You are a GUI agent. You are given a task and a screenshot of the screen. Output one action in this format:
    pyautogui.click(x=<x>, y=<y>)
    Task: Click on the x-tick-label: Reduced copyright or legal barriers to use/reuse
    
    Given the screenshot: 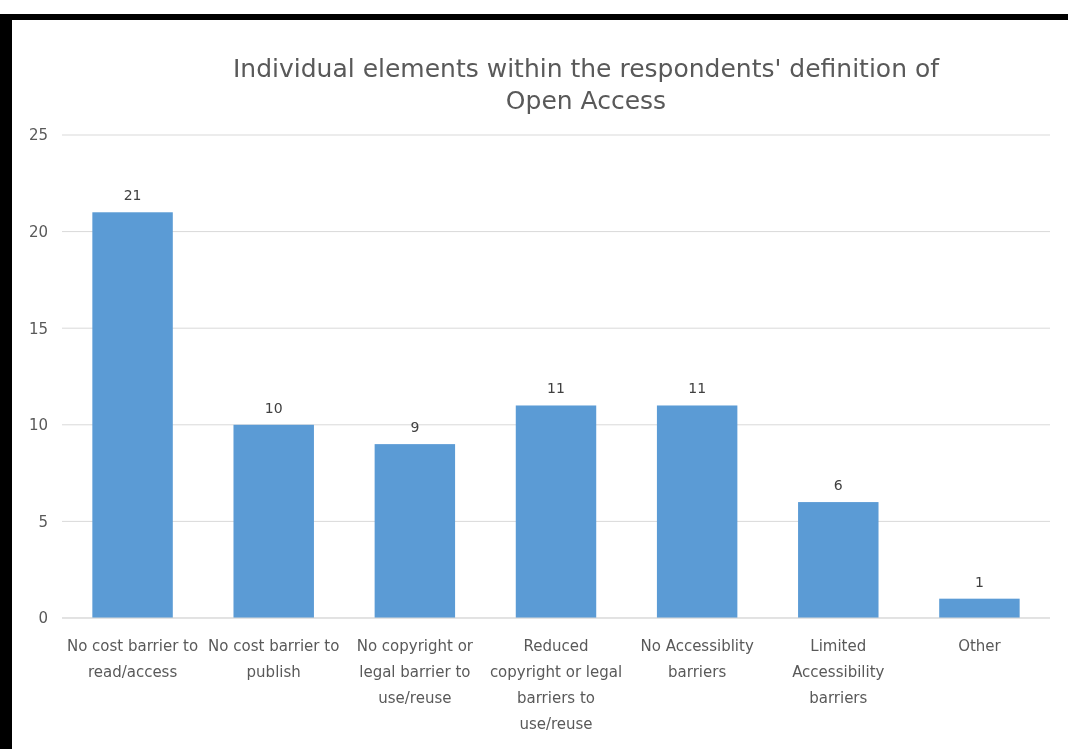 What is the action you would take?
    pyautogui.click(x=556, y=685)
    